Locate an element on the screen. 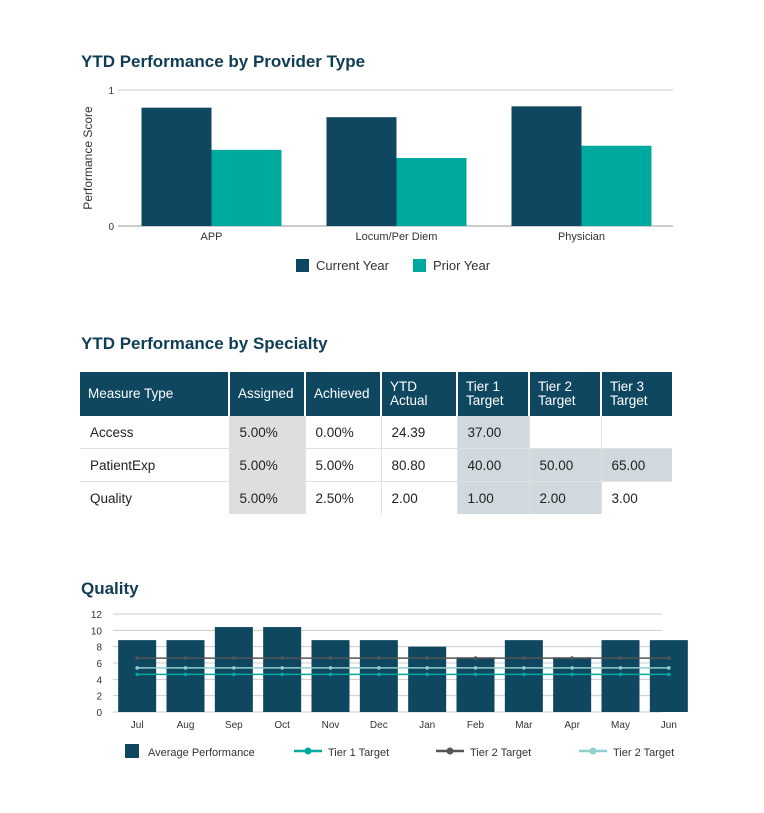  cell-achieved: 5.00% is located at coordinates (343, 465).